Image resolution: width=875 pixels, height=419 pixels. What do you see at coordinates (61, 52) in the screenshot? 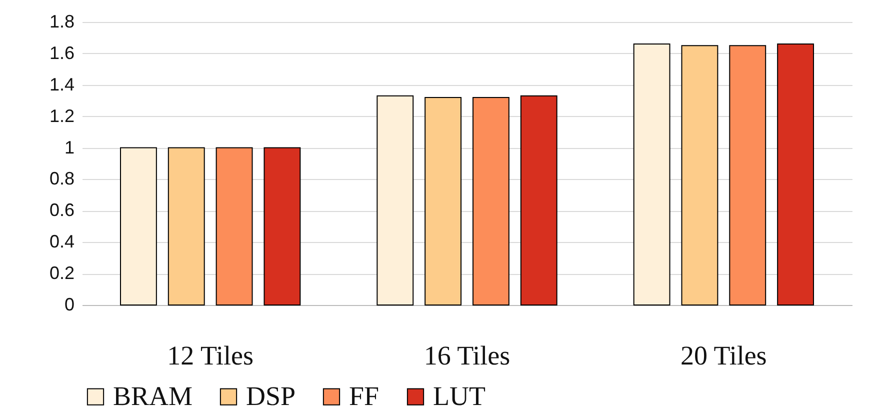
I see `y-tick-label: 1.6` at bounding box center [61, 52].